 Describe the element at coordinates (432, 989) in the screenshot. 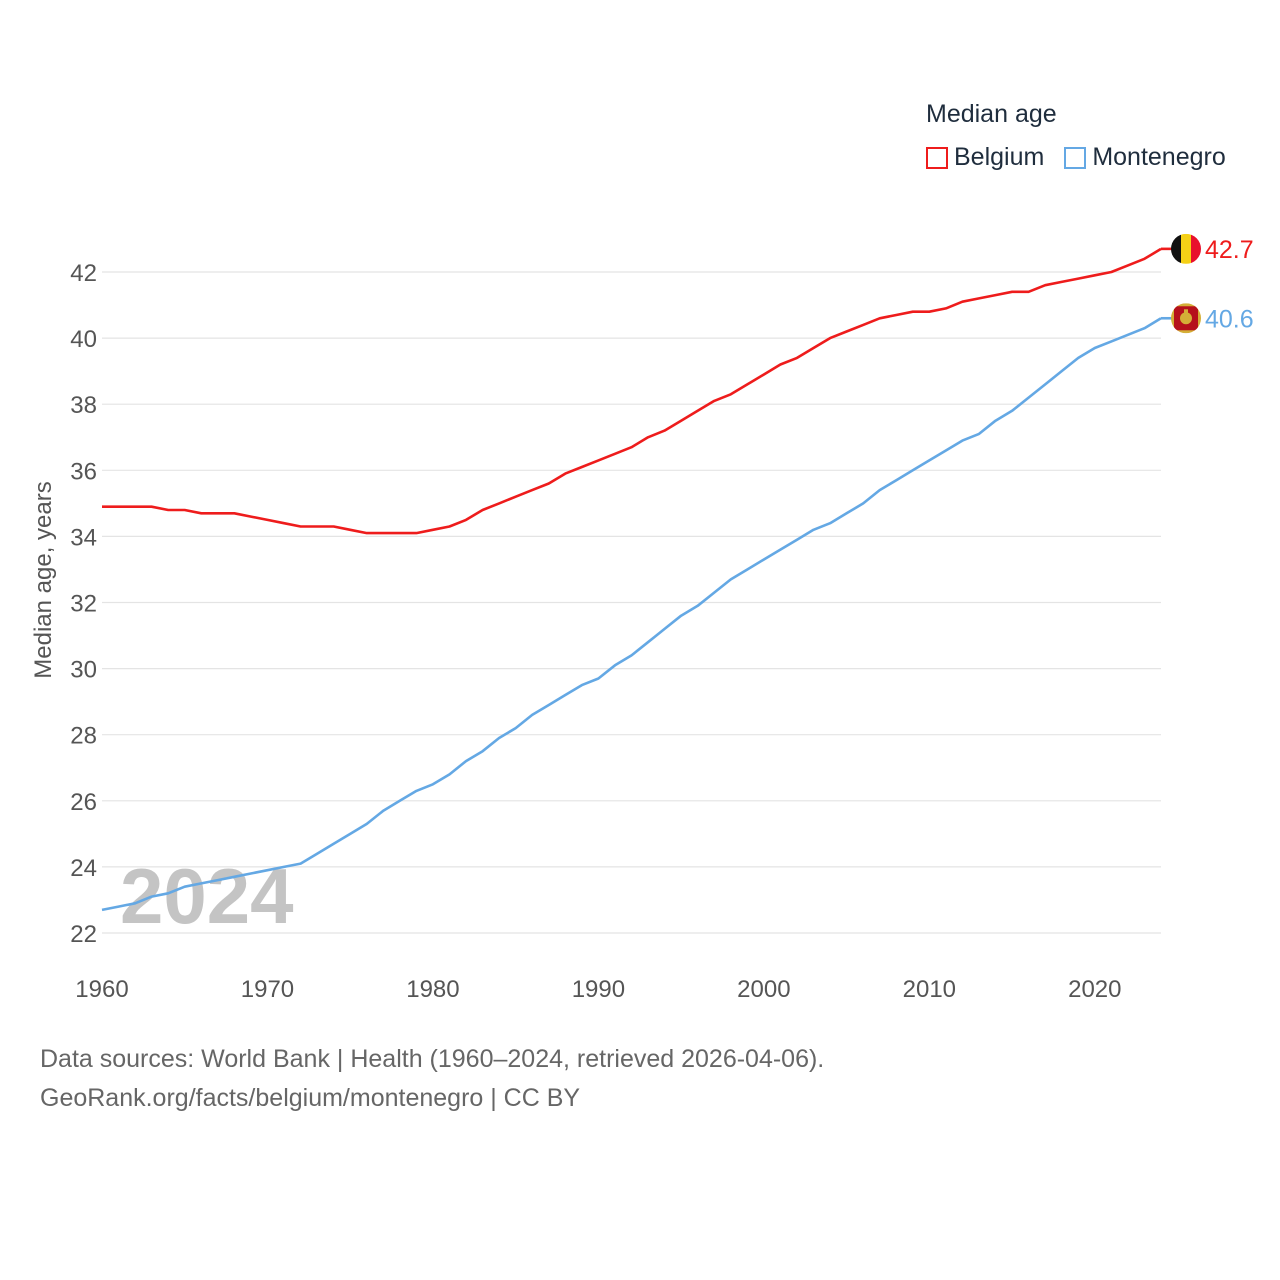

I see `x-tick-label: 1980` at that location.